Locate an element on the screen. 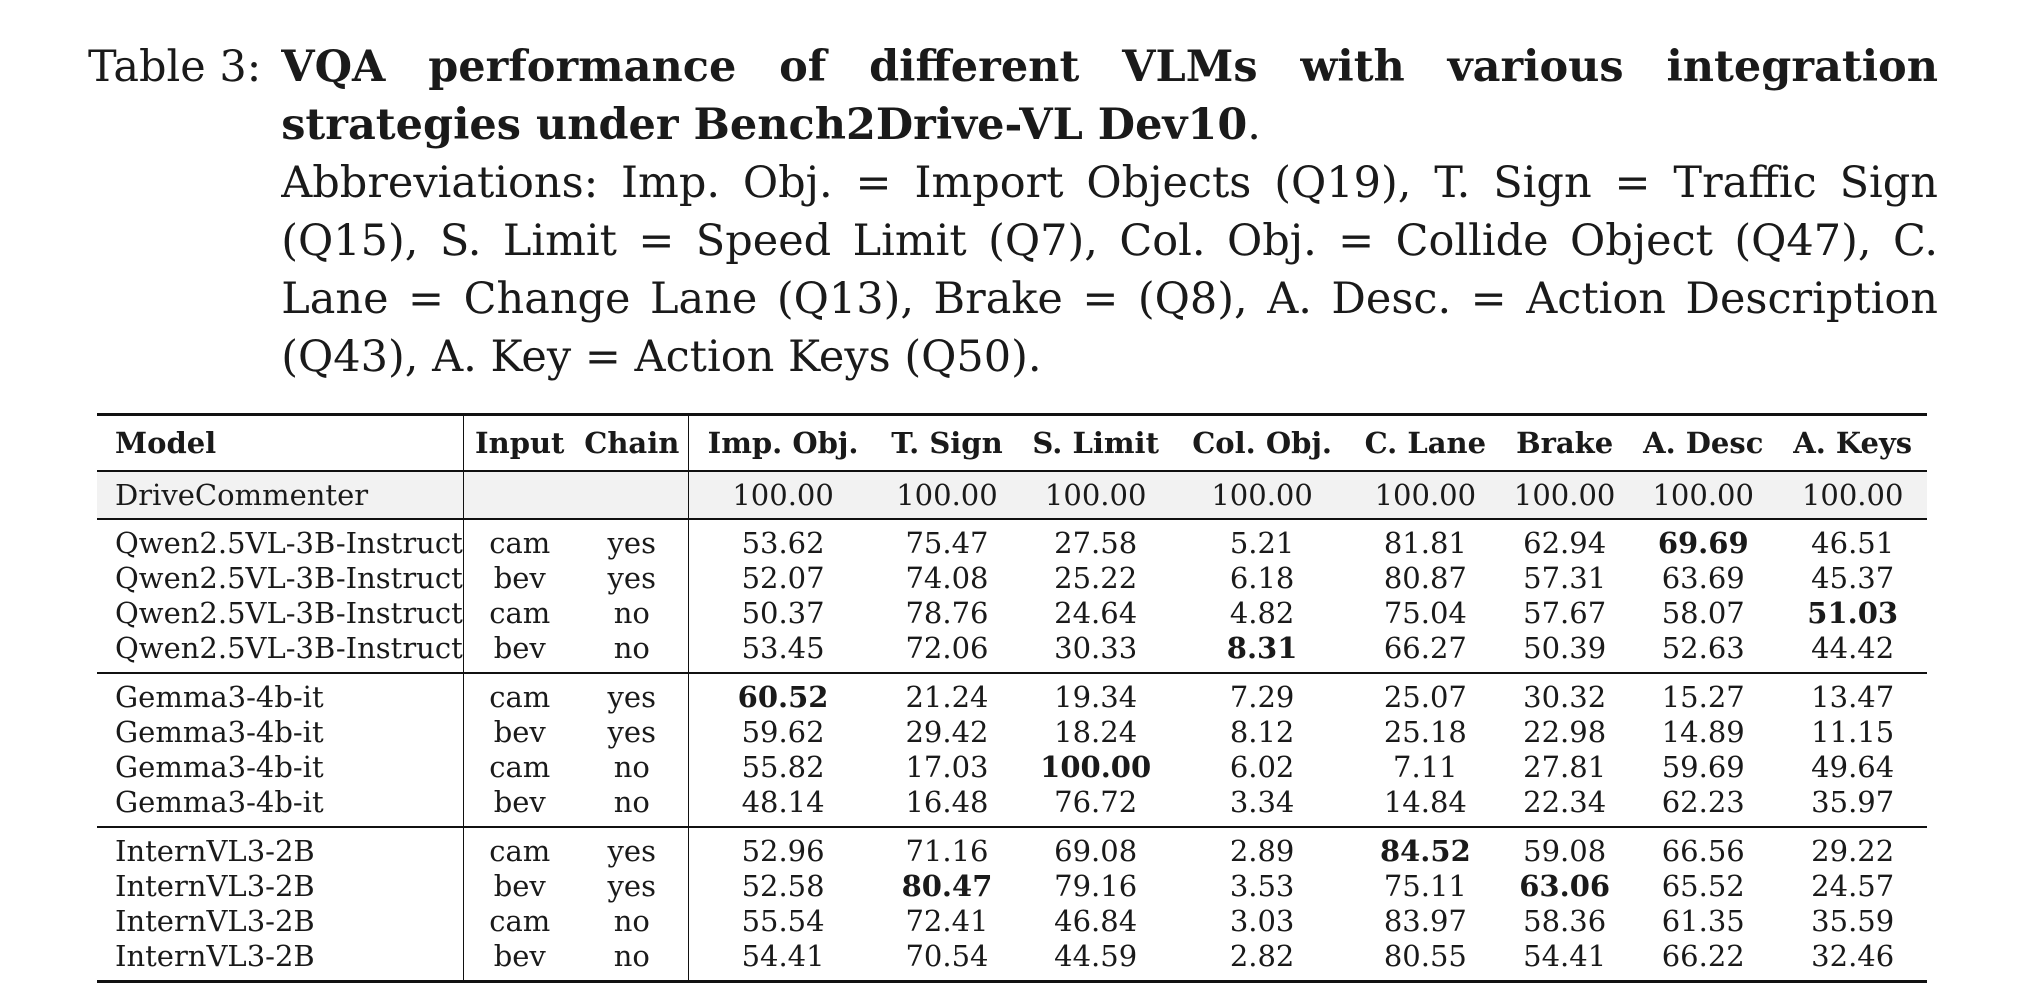 Image resolution: width=2026 pixels, height=1007 pixels. cell-value: 29.22 is located at coordinates (1853, 851).